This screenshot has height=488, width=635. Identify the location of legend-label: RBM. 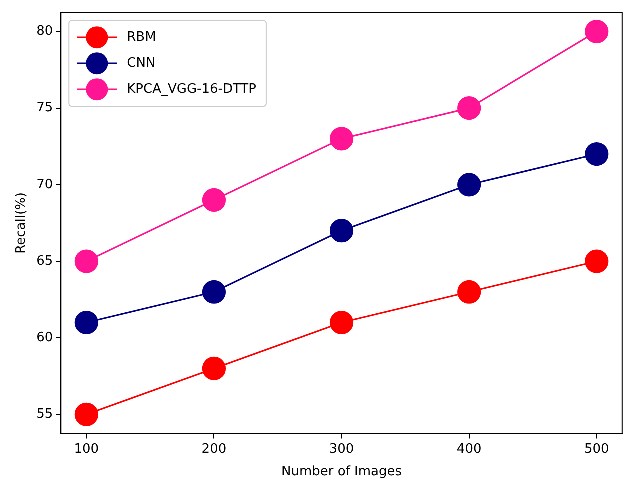
(141, 37).